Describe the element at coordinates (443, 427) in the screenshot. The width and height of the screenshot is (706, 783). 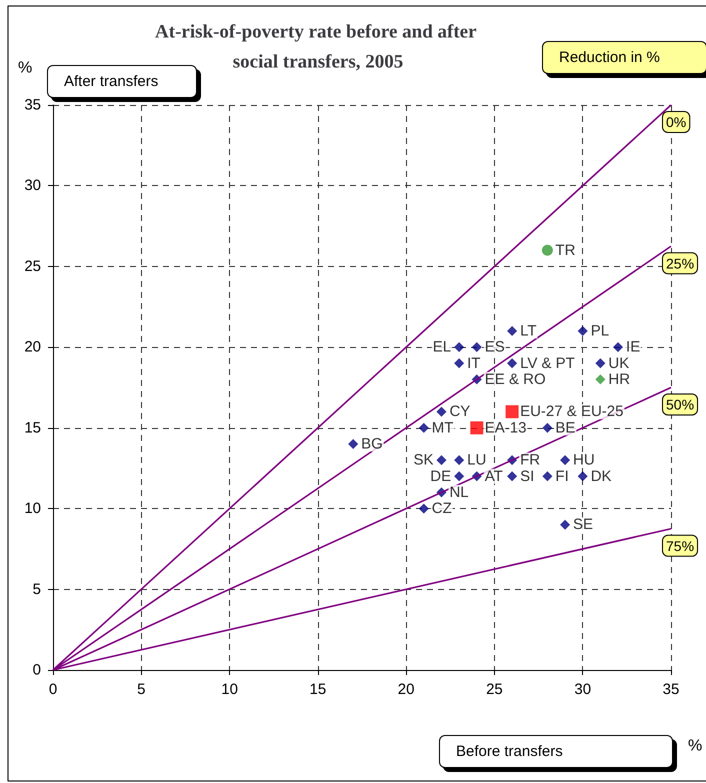
I see `annotation: MT` at that location.